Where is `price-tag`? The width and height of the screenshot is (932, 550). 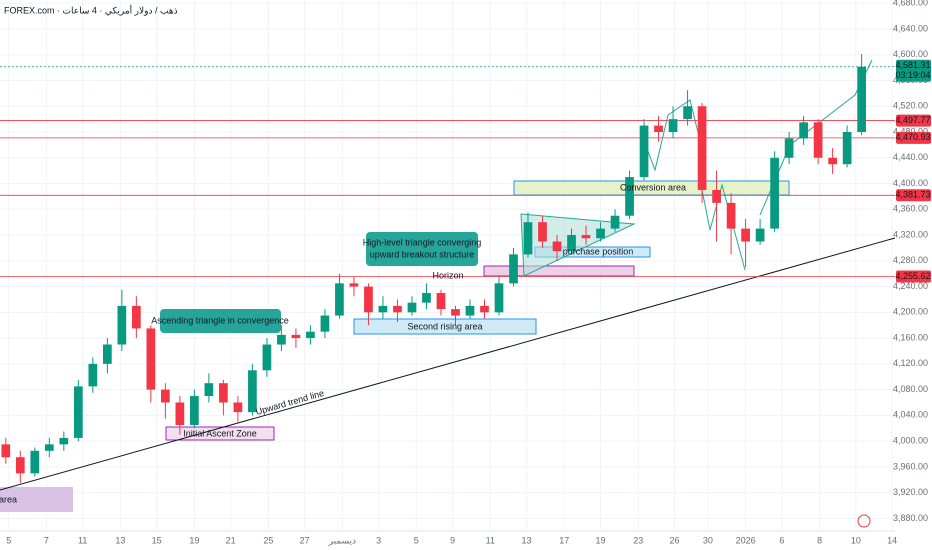 price-tag is located at coordinates (913, 70).